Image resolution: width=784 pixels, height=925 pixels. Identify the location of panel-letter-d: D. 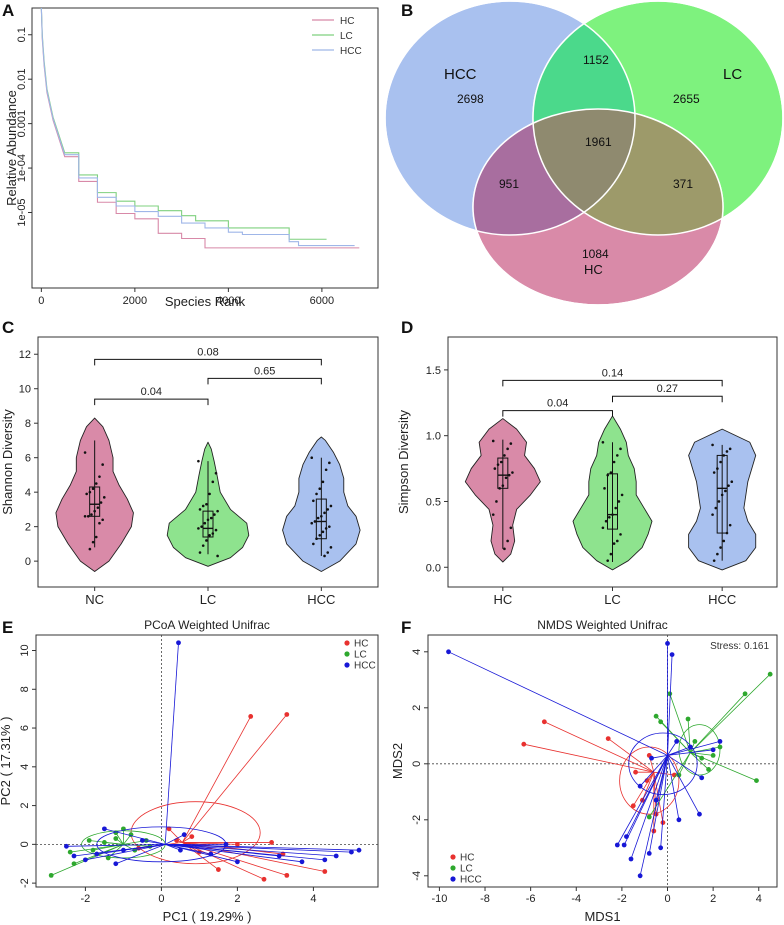
(407, 327).